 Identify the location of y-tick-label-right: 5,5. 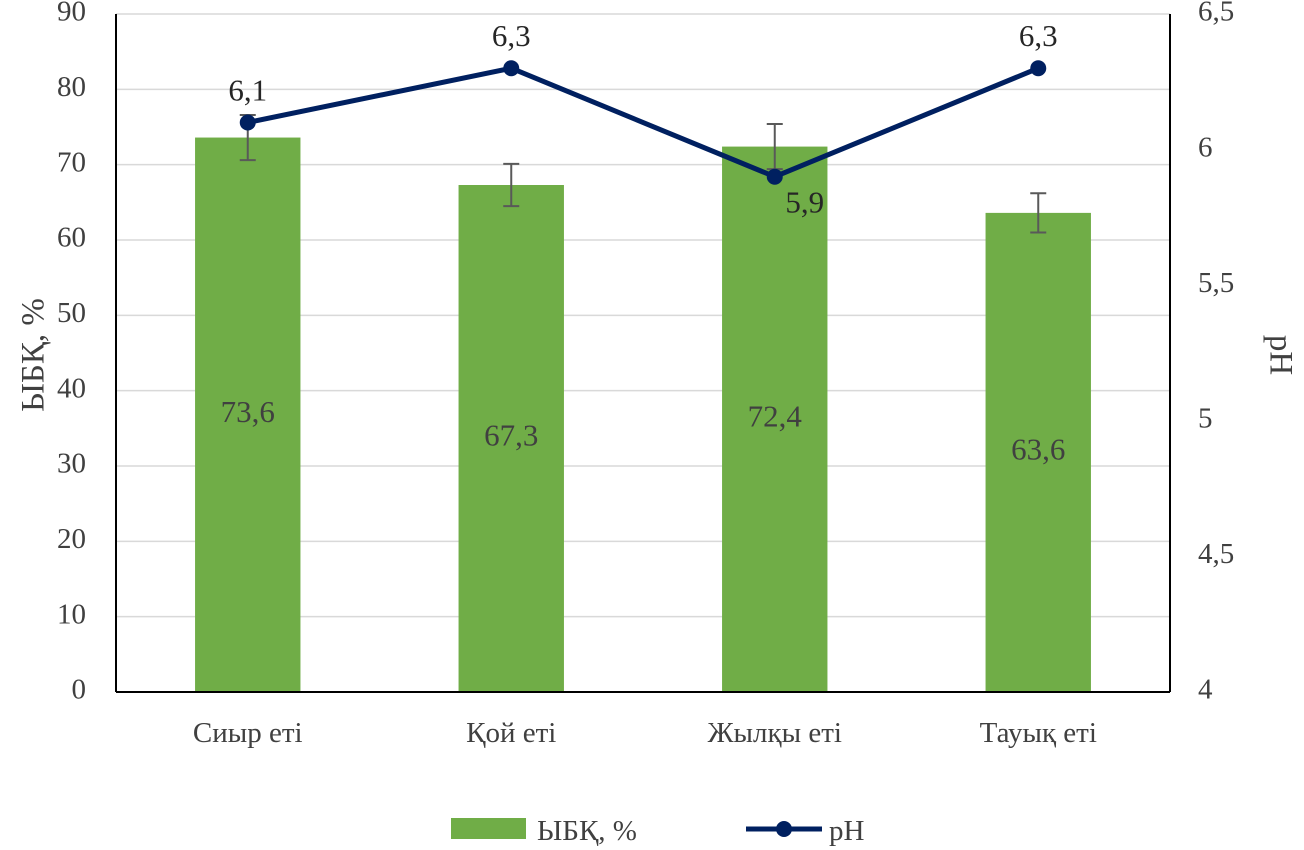
(1216, 283).